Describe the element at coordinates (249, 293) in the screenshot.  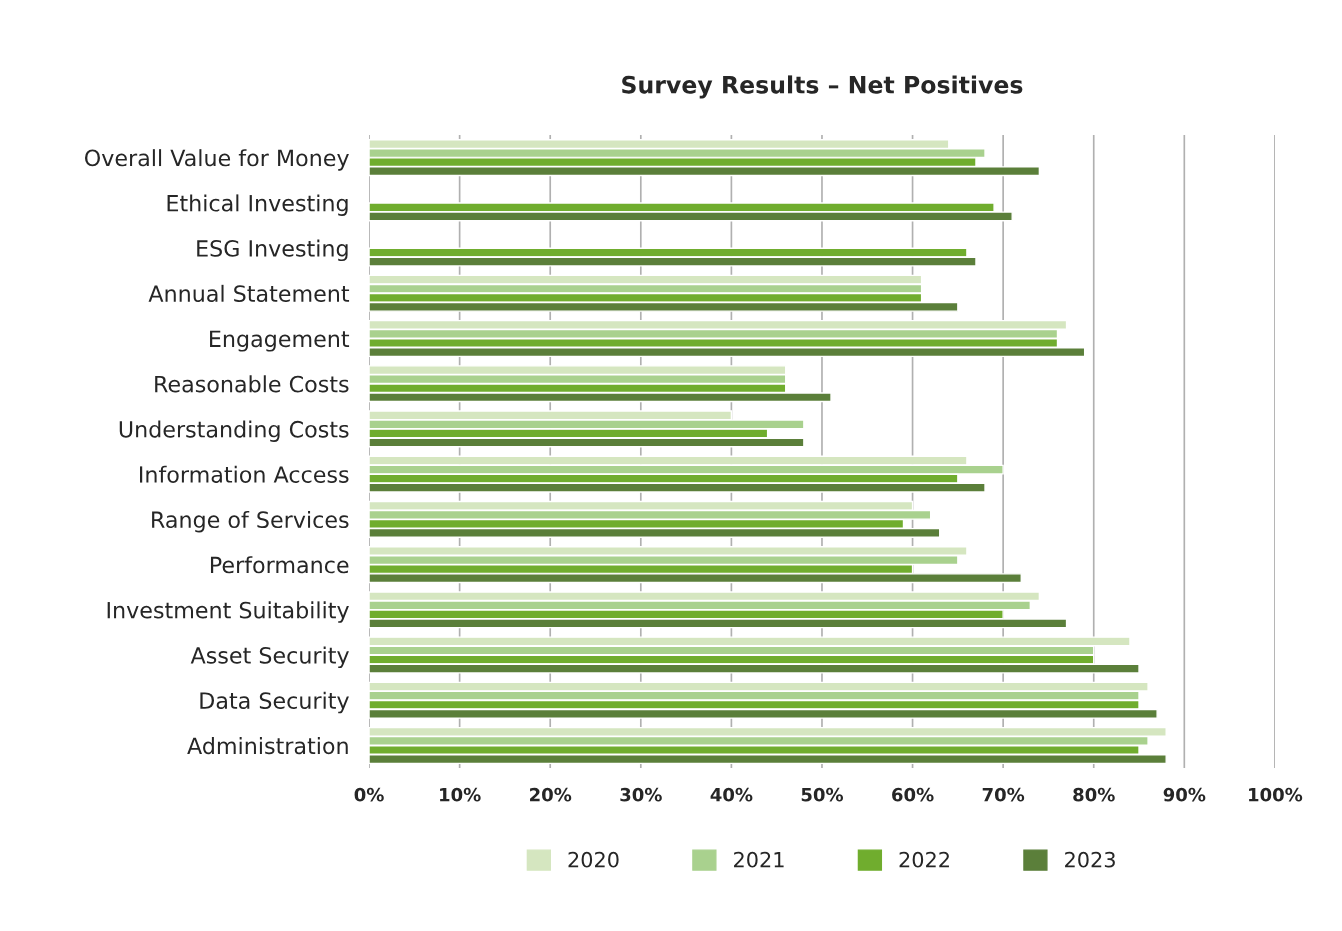
I see `y-tick-label: Annual Statement` at that location.